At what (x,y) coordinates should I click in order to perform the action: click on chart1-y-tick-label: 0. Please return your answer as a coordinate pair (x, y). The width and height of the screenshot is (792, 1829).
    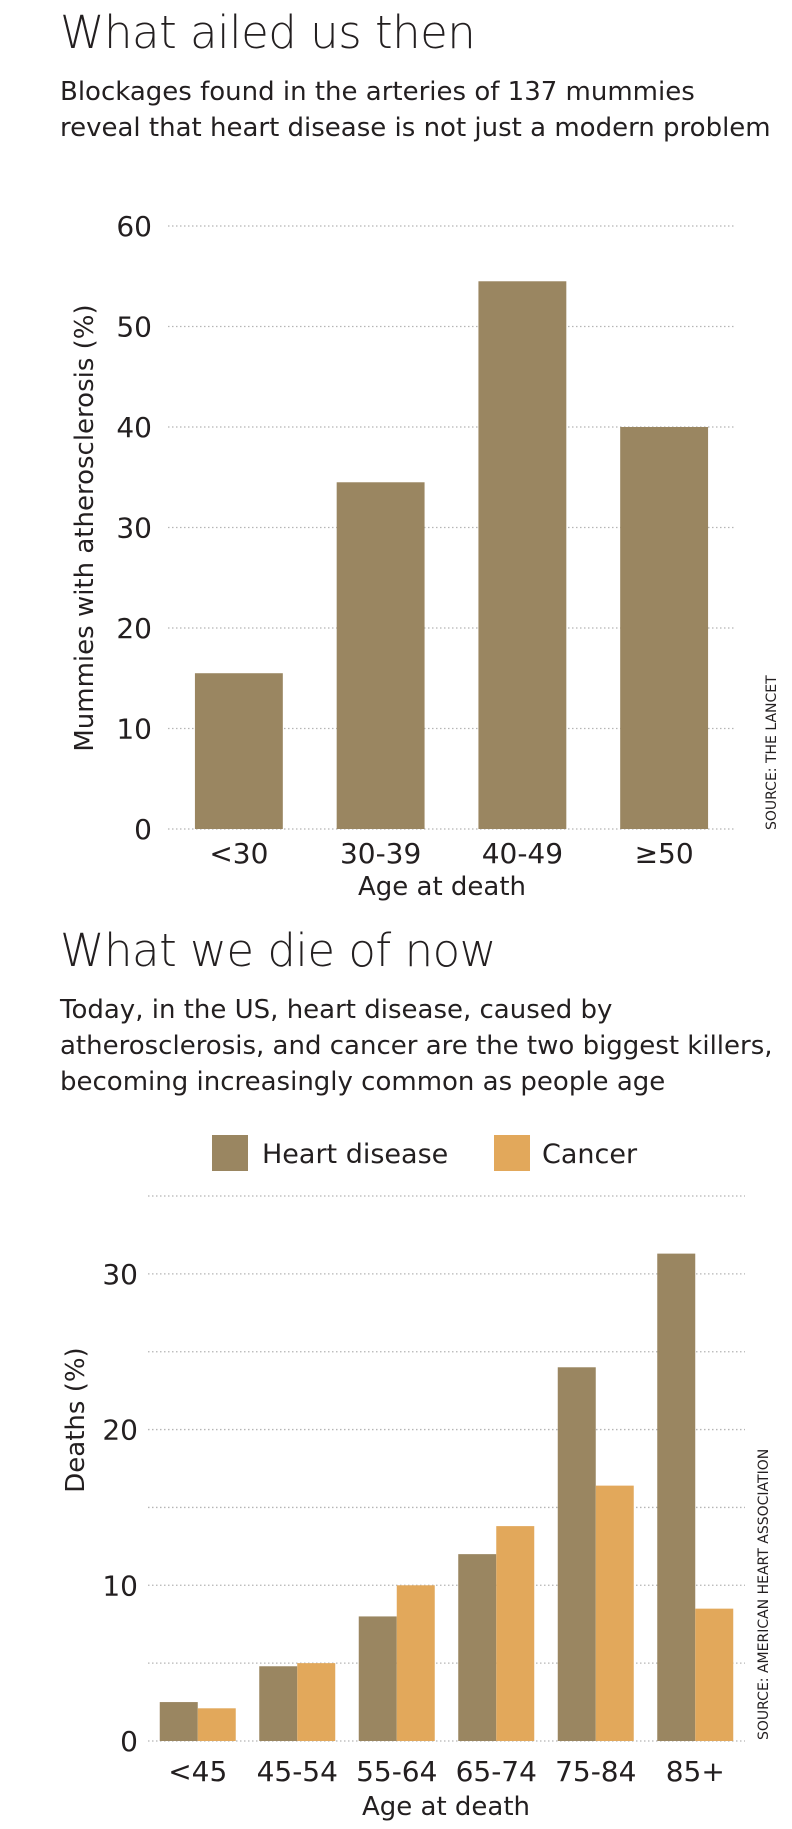
    Looking at the image, I should click on (143, 829).